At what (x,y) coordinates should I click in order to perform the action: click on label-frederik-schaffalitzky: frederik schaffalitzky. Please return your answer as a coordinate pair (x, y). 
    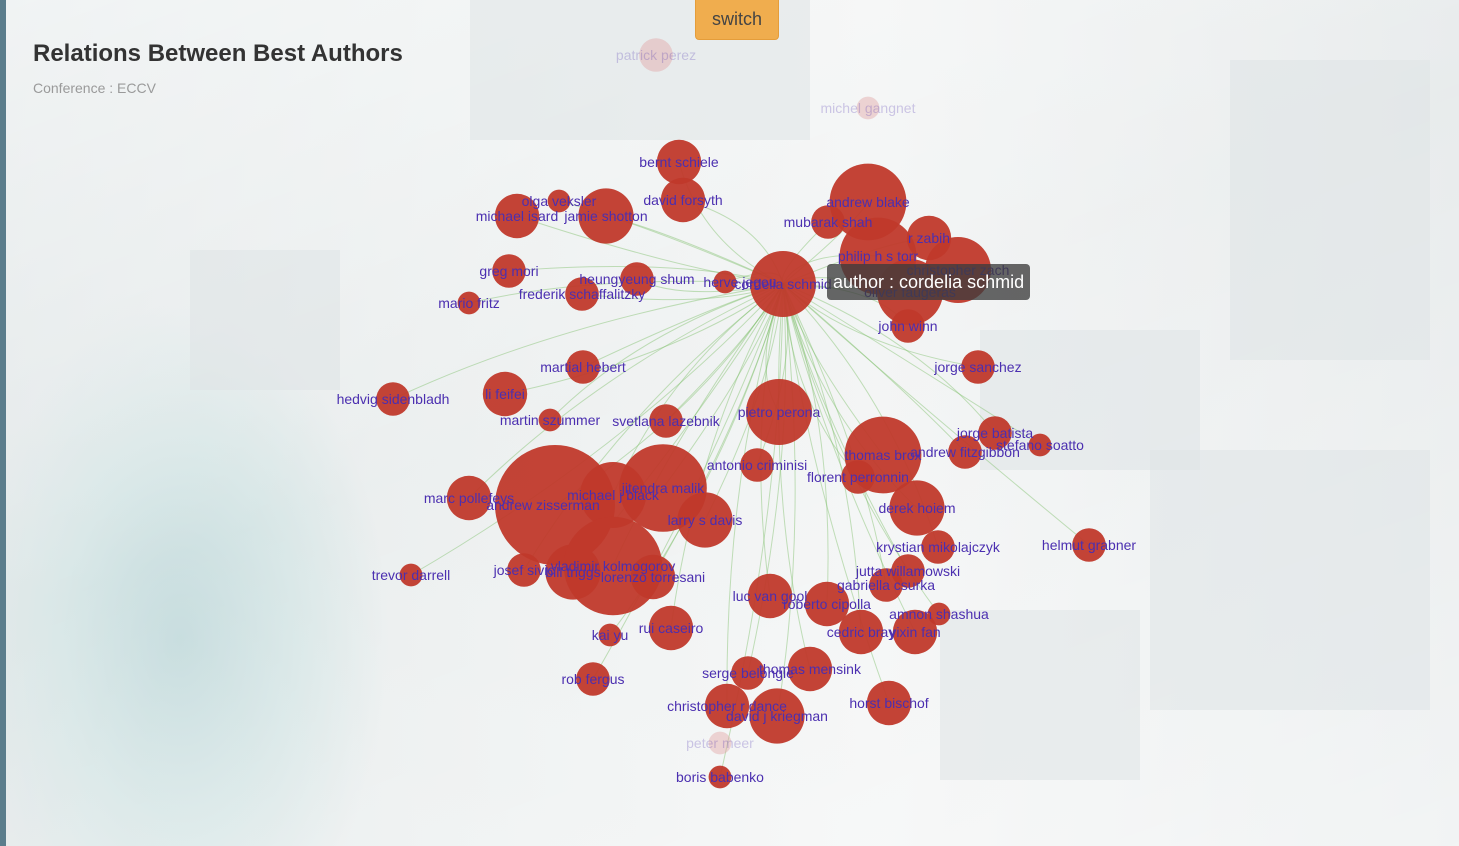
    Looking at the image, I should click on (582, 294).